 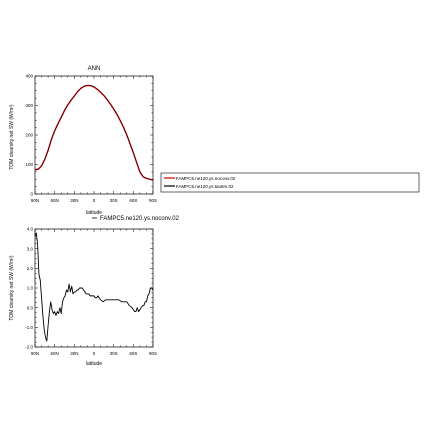 I want to click on legend-entry-tau5m: FAMPC5.ne120.ys.tau5m.02, so click(x=205, y=186).